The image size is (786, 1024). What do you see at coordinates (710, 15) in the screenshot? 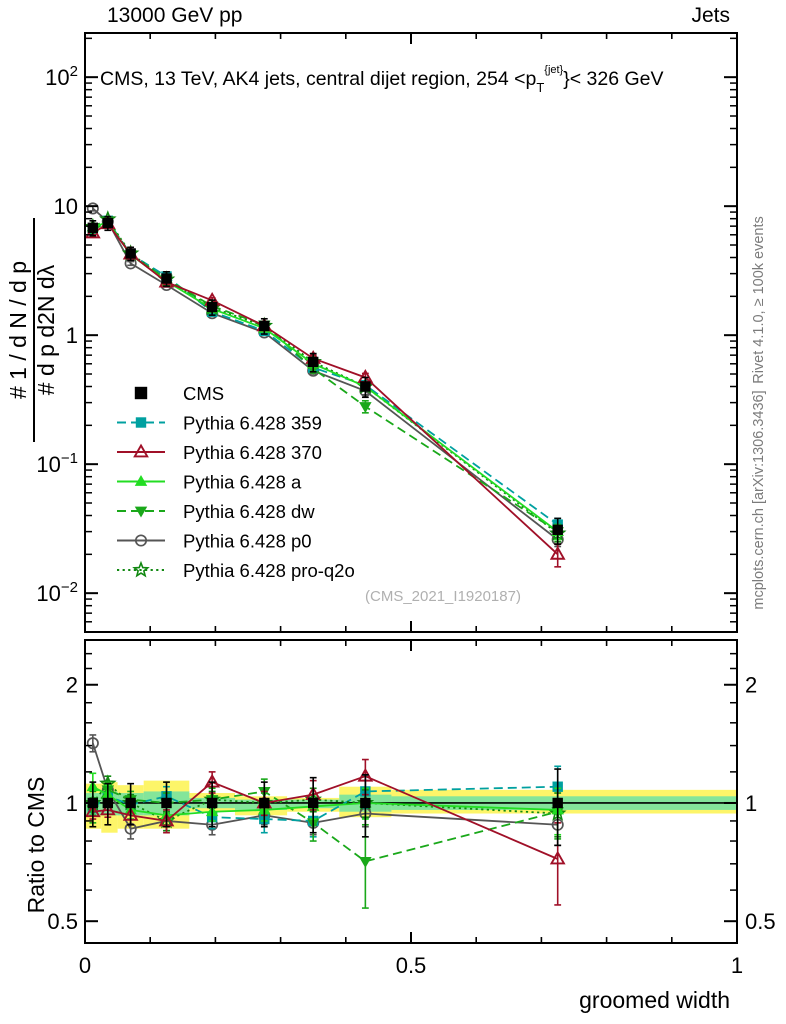
I see `header-right: Jets` at bounding box center [710, 15].